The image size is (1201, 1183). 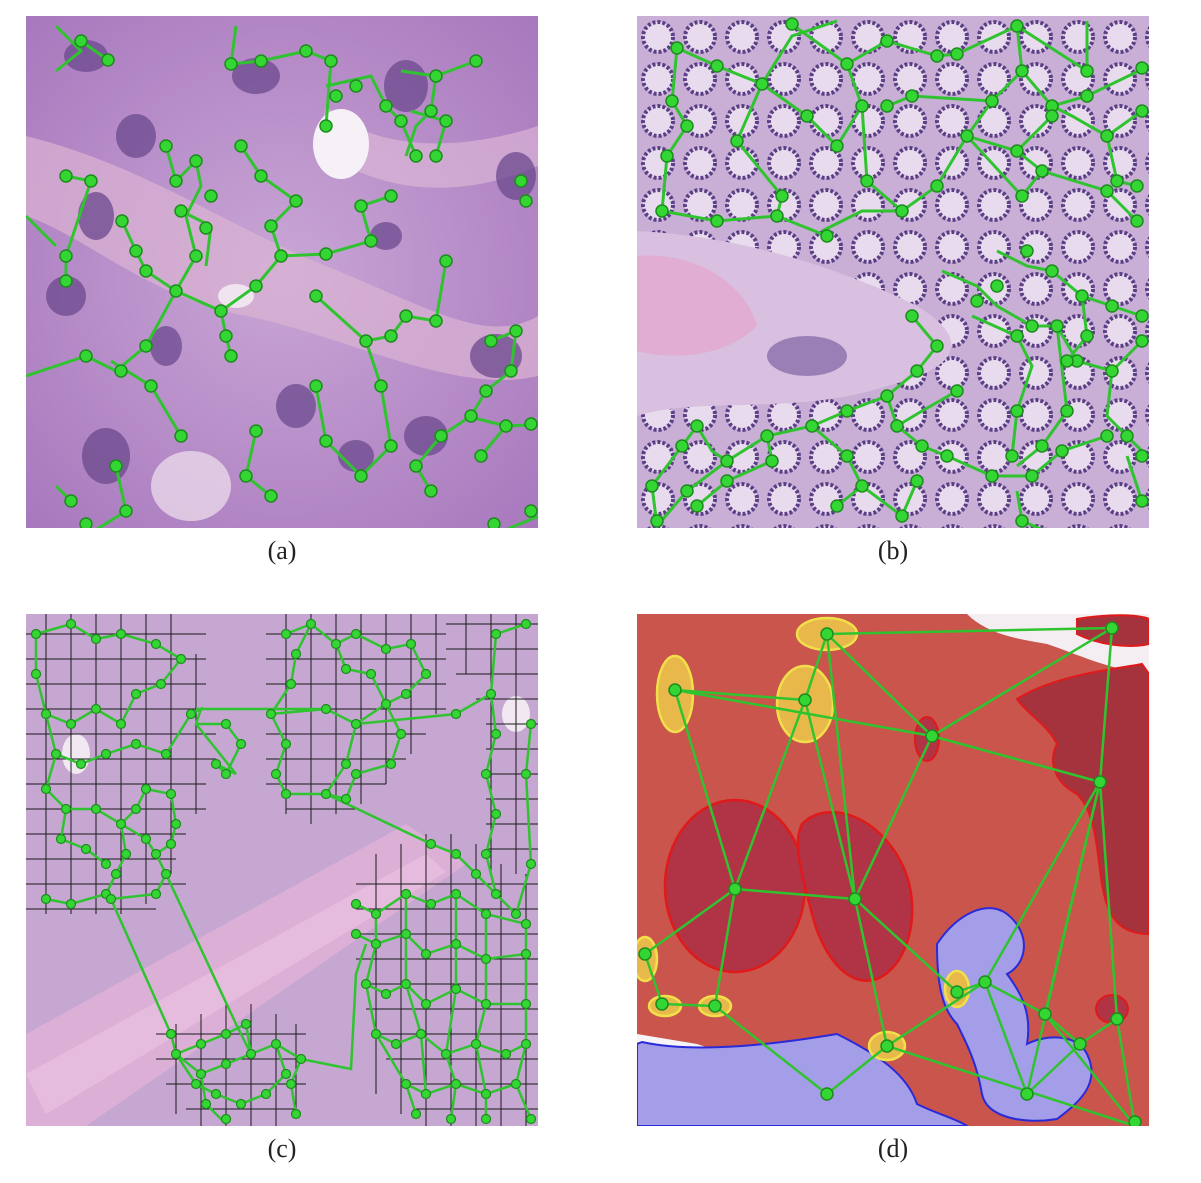 What do you see at coordinates (1014, 1014) in the screenshot?
I see `fat-region` at bounding box center [1014, 1014].